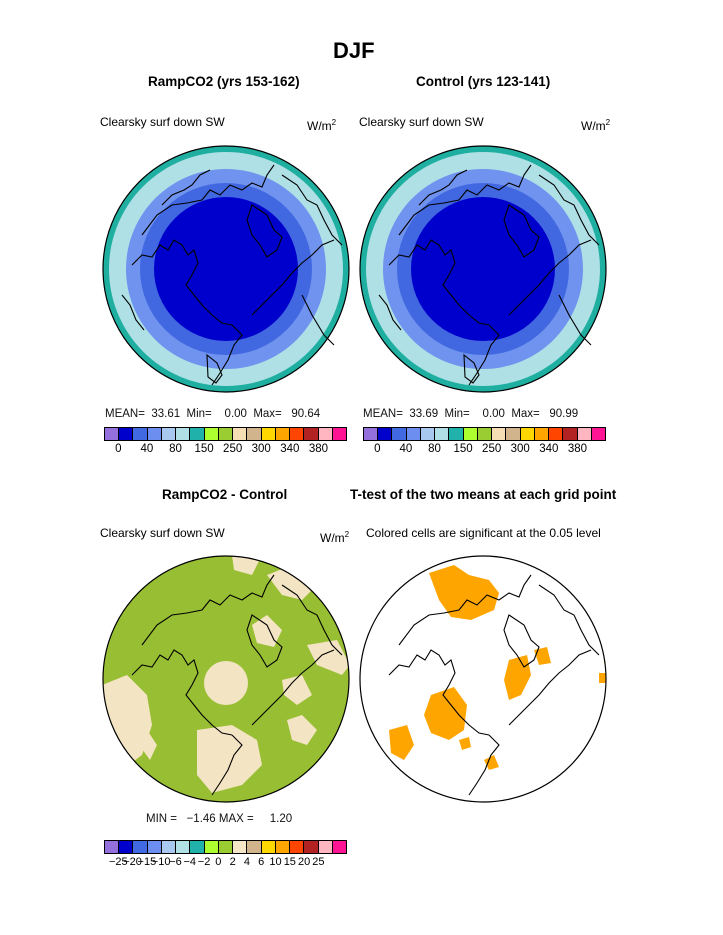 The image size is (723, 935). What do you see at coordinates (232, 862) in the screenshot?
I see `colorbar-tick-label: 2` at bounding box center [232, 862].